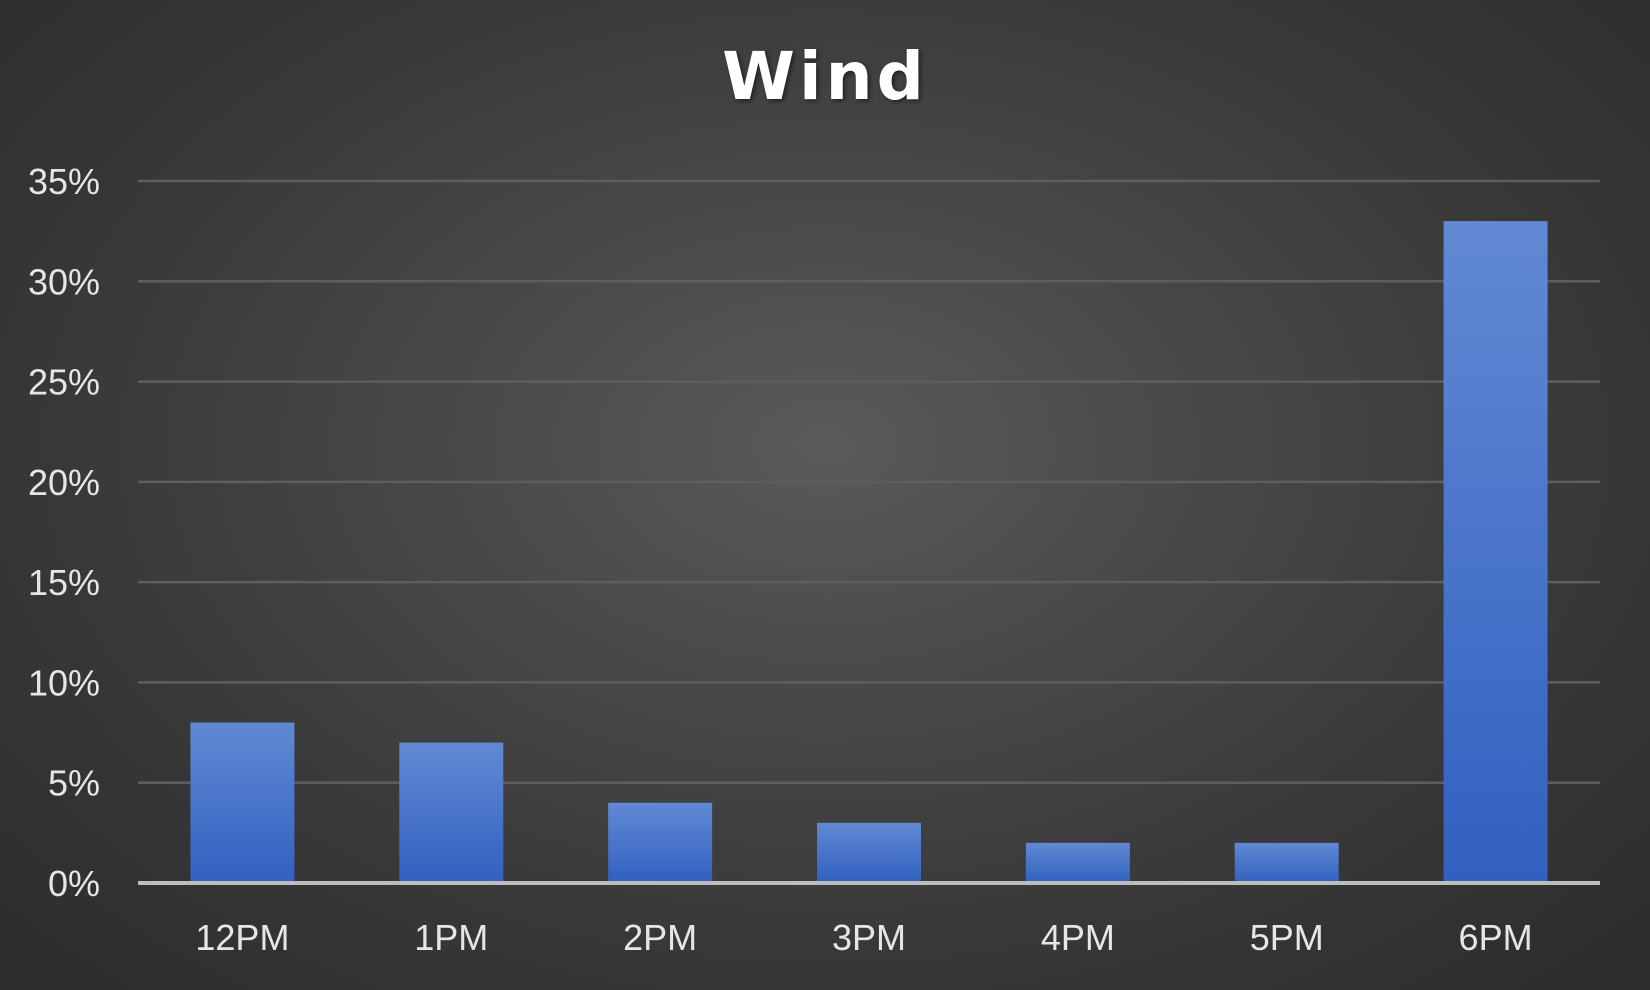 Image resolution: width=1650 pixels, height=990 pixels. I want to click on y-tick-label: 0%, so click(74, 883).